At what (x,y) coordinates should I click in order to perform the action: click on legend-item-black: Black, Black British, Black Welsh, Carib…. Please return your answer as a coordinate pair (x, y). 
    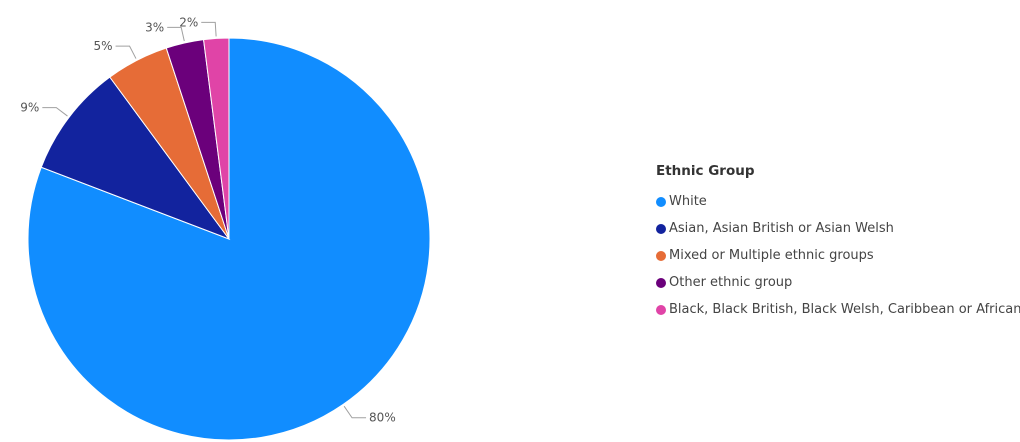
    Looking at the image, I should click on (838, 309).